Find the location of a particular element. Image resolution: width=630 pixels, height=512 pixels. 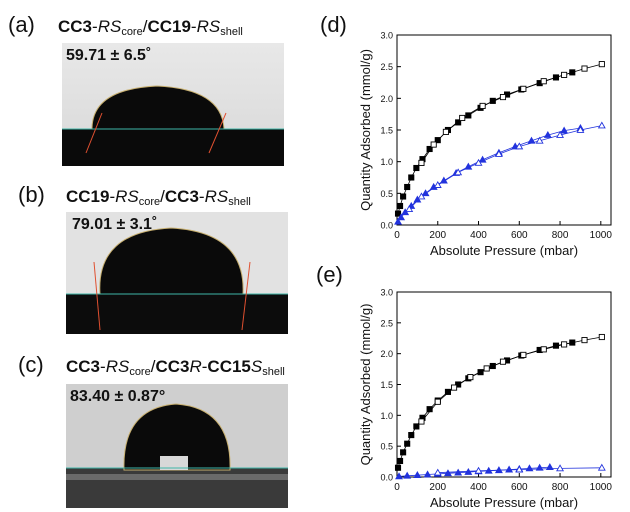

panel-c-title: CC3-RScore/CC3R-CC15Sshell is located at coordinates (175, 367).